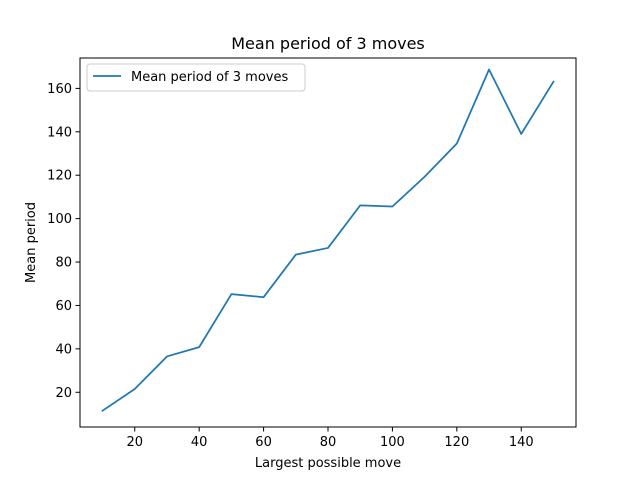 This screenshot has height=480, width=640. I want to click on y-tick-label: 160, so click(59, 89).